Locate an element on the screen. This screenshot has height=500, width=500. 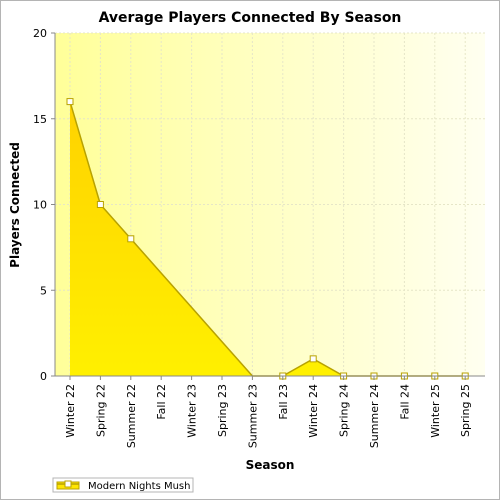
legend-entry-label: Modern Nights Mush is located at coordinates (139, 486).